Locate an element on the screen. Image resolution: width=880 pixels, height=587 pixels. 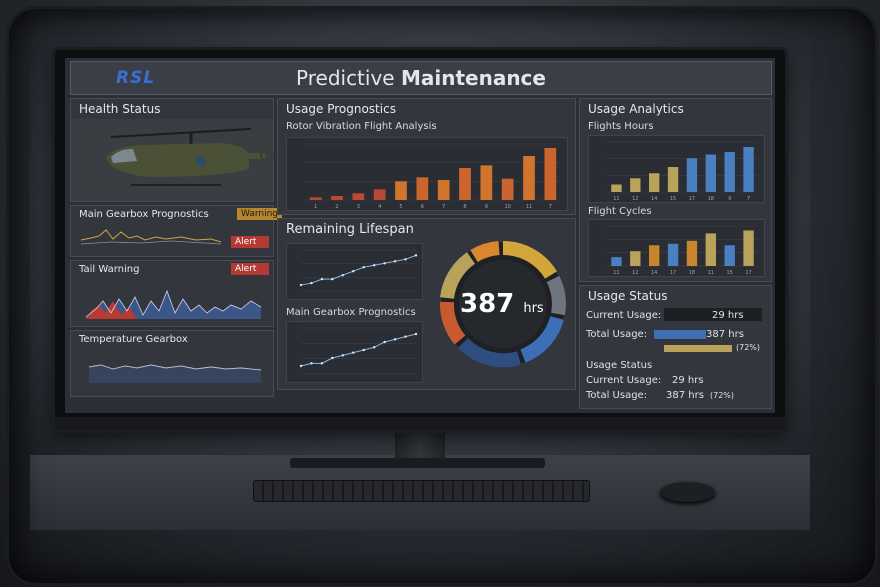
lifespan-value: 387 hrs is located at coordinates (502, 304).